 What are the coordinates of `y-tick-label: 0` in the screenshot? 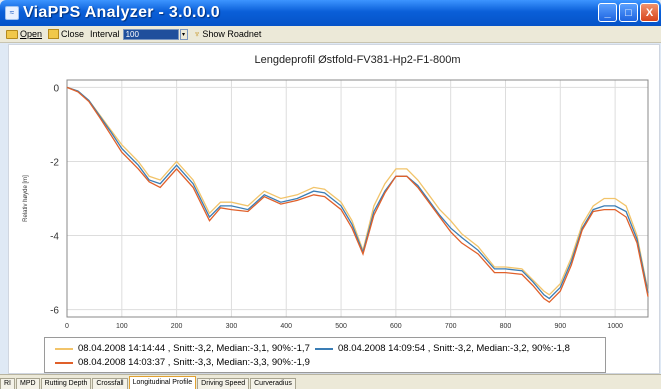 It's located at (56, 88).